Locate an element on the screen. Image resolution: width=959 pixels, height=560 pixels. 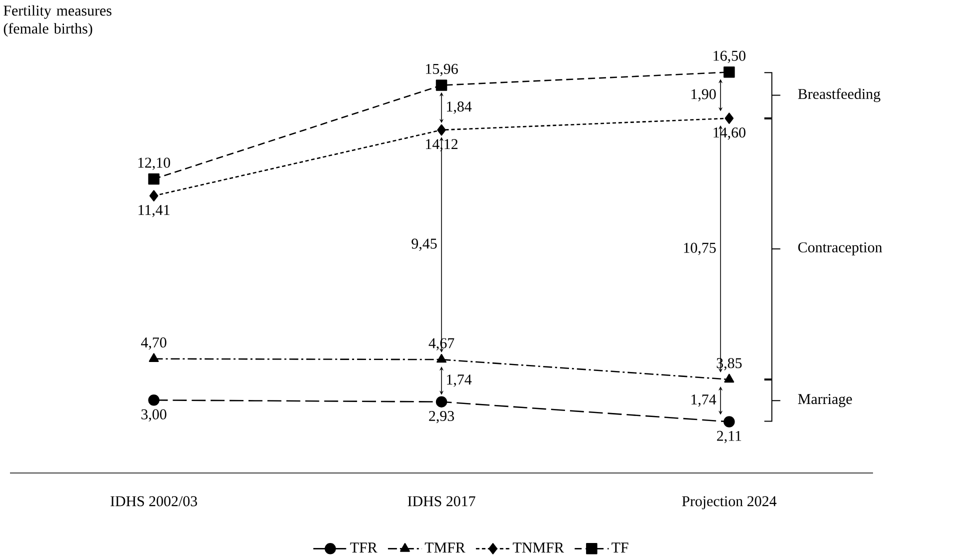
data-label: 11,41 is located at coordinates (154, 211).